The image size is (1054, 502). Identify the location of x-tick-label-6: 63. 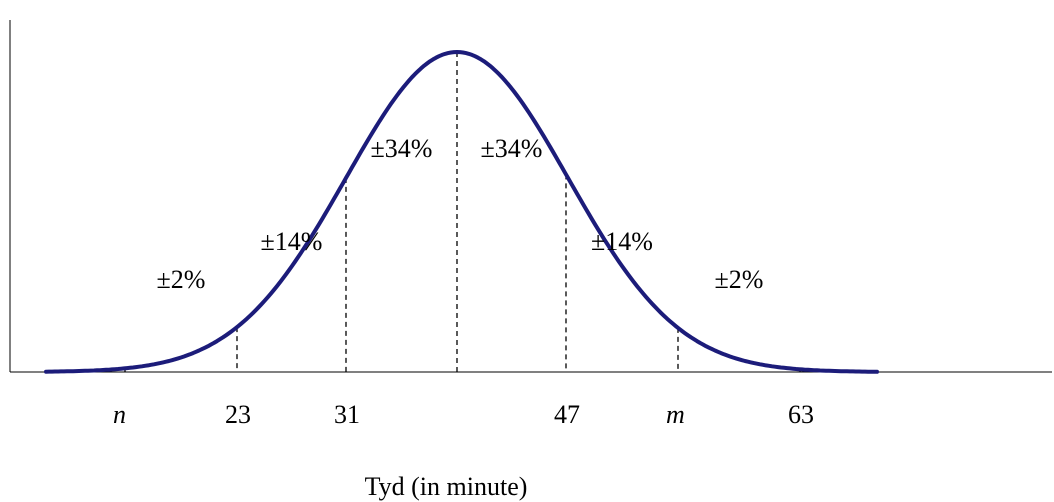
(801, 414).